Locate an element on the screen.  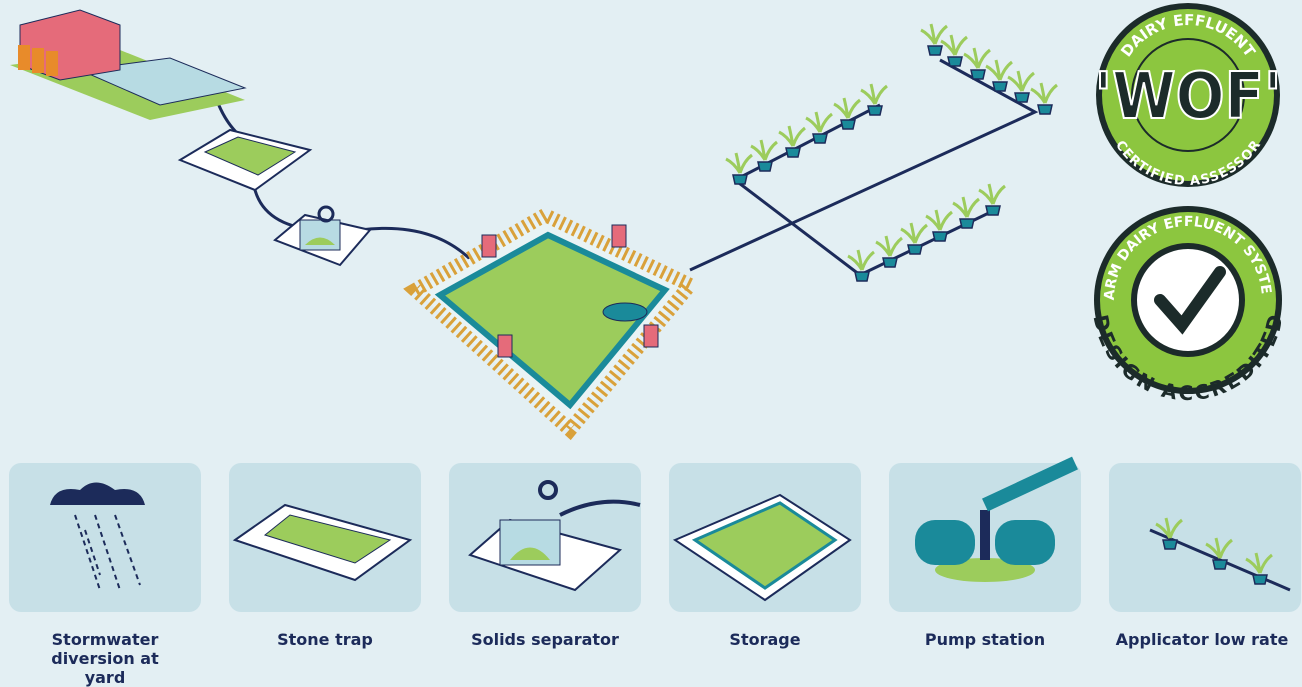
step-label: Stormwater diversion at yard is located at coordinates (105, 658).